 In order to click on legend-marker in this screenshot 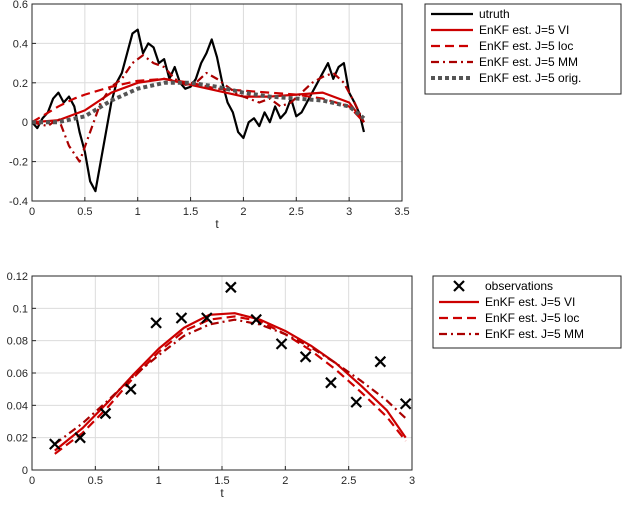, I will do `click(459, 286)`.